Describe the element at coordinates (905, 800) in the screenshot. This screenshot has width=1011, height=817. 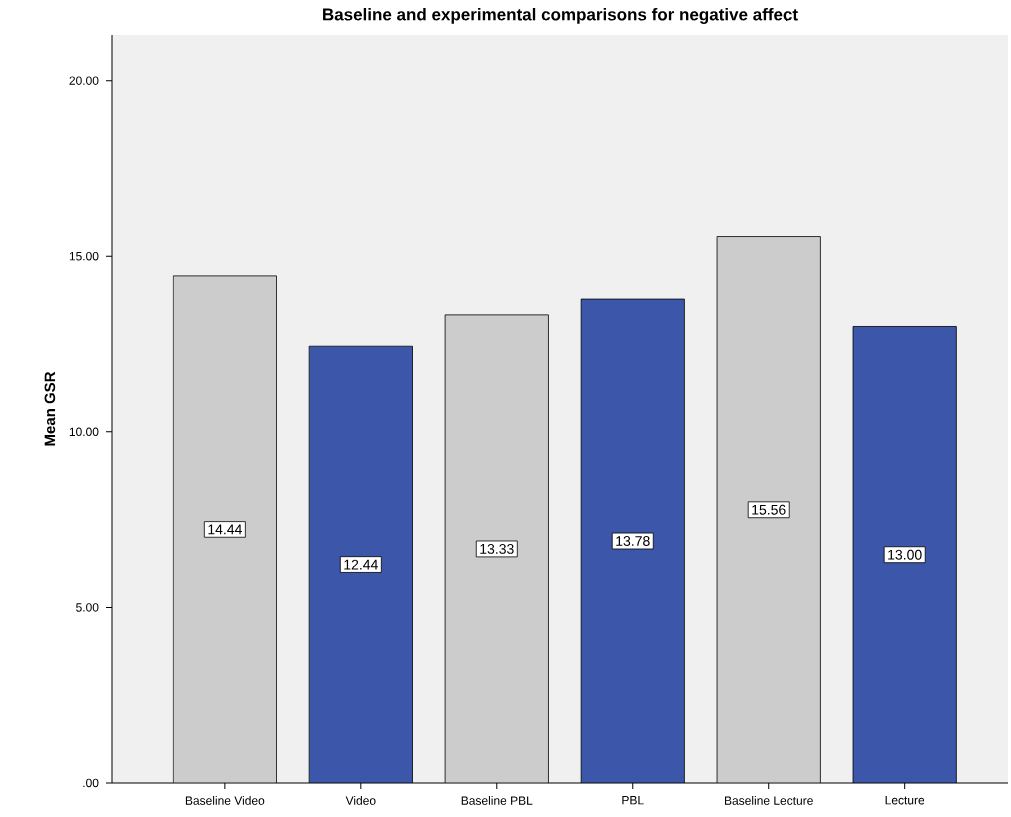
I see `x-tick-label: Lecture` at that location.